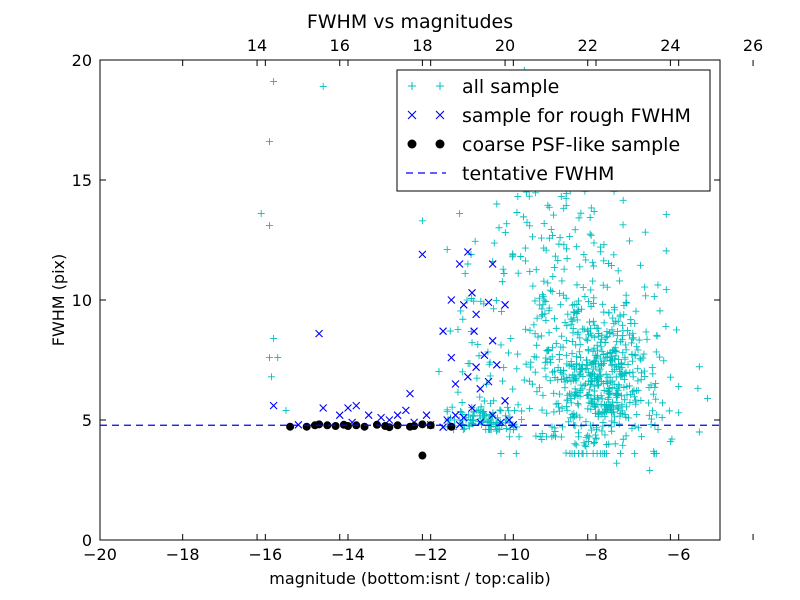  What do you see at coordinates (549, 116) in the screenshot?
I see `legend-item: sample for rough FWHM` at bounding box center [549, 116].